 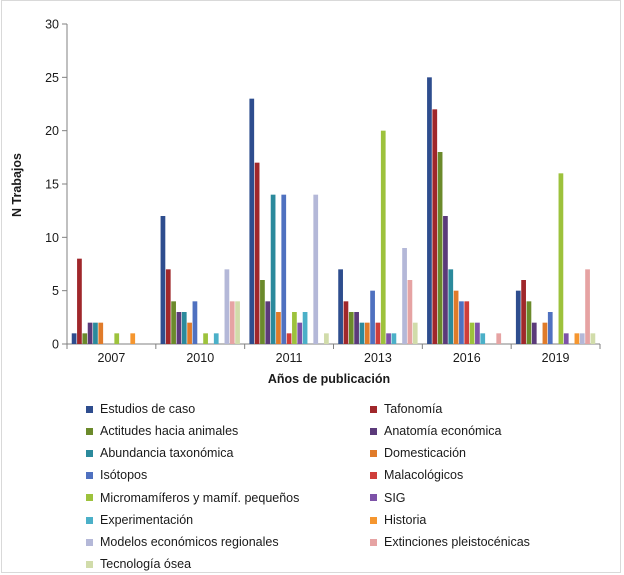 What do you see at coordinates (147, 519) in the screenshot?
I see `legend-label: Experimentación` at bounding box center [147, 519].